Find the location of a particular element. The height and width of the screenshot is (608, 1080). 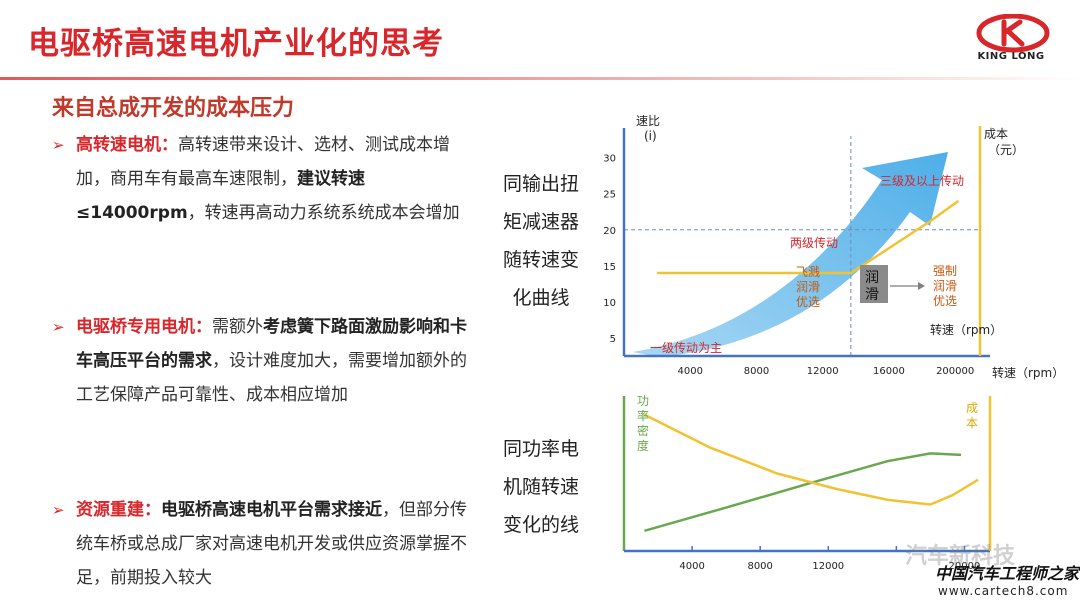

side-label-line: 随转速变 is located at coordinates (540, 260).